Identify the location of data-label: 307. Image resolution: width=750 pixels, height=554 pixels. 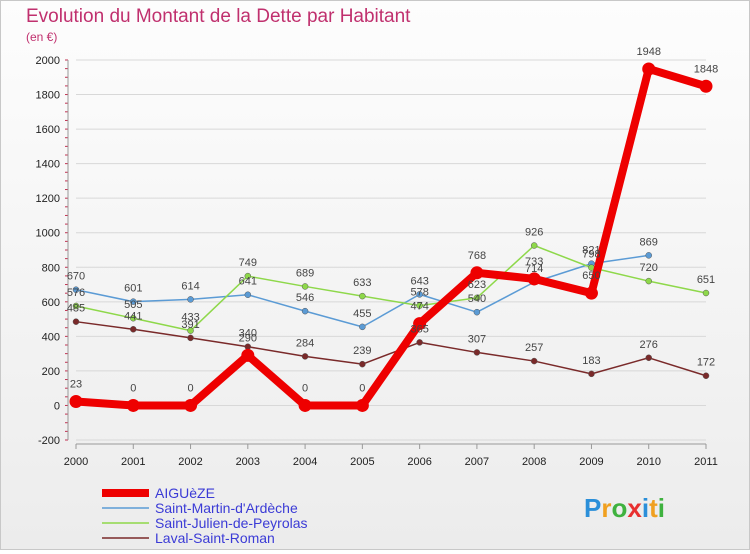
(477, 339).